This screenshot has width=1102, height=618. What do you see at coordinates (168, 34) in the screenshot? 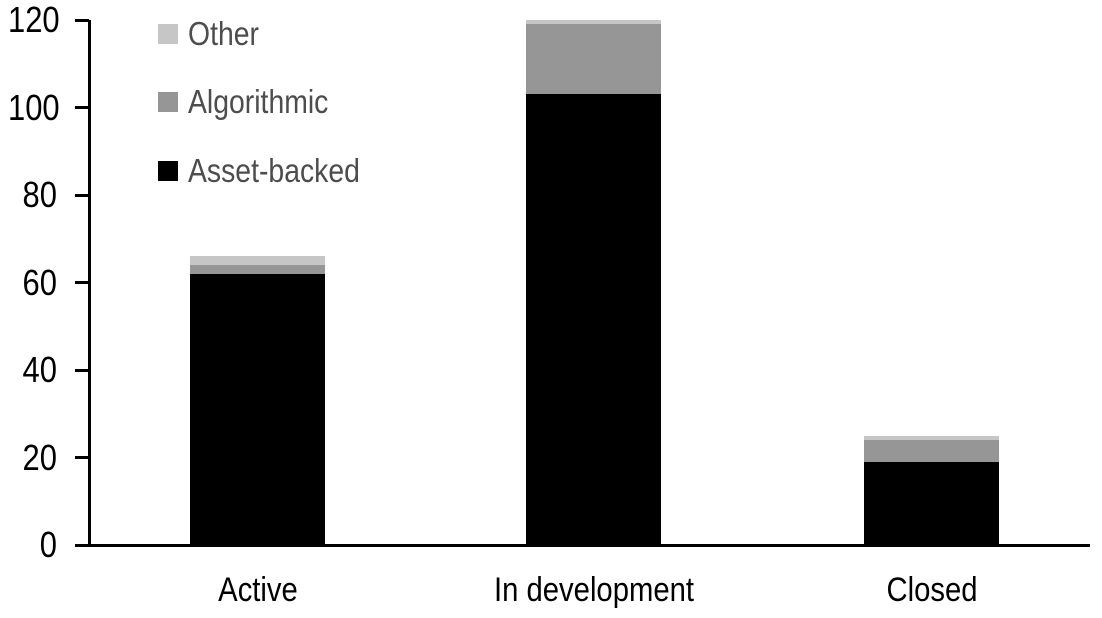
I see `legend-swatch-other` at bounding box center [168, 34].